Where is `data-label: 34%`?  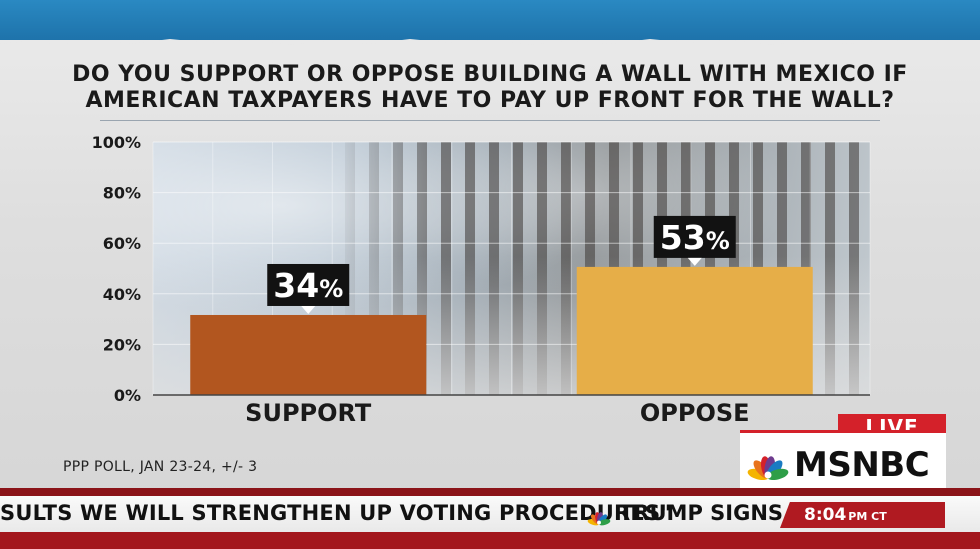
data-label: 34% is located at coordinates (308, 285).